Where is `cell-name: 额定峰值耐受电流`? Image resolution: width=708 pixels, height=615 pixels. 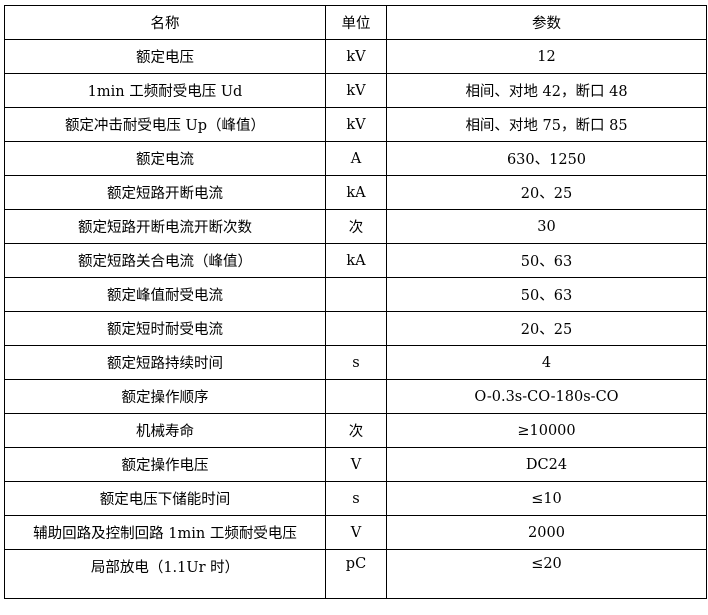
cell-name: 额定峰值耐受电流 is located at coordinates (165, 294).